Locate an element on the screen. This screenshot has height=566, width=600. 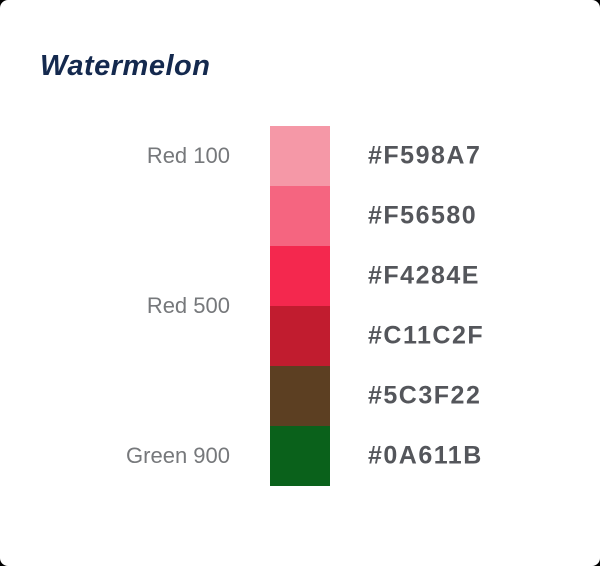
hex-code-label: #F598A7 is located at coordinates (425, 155).